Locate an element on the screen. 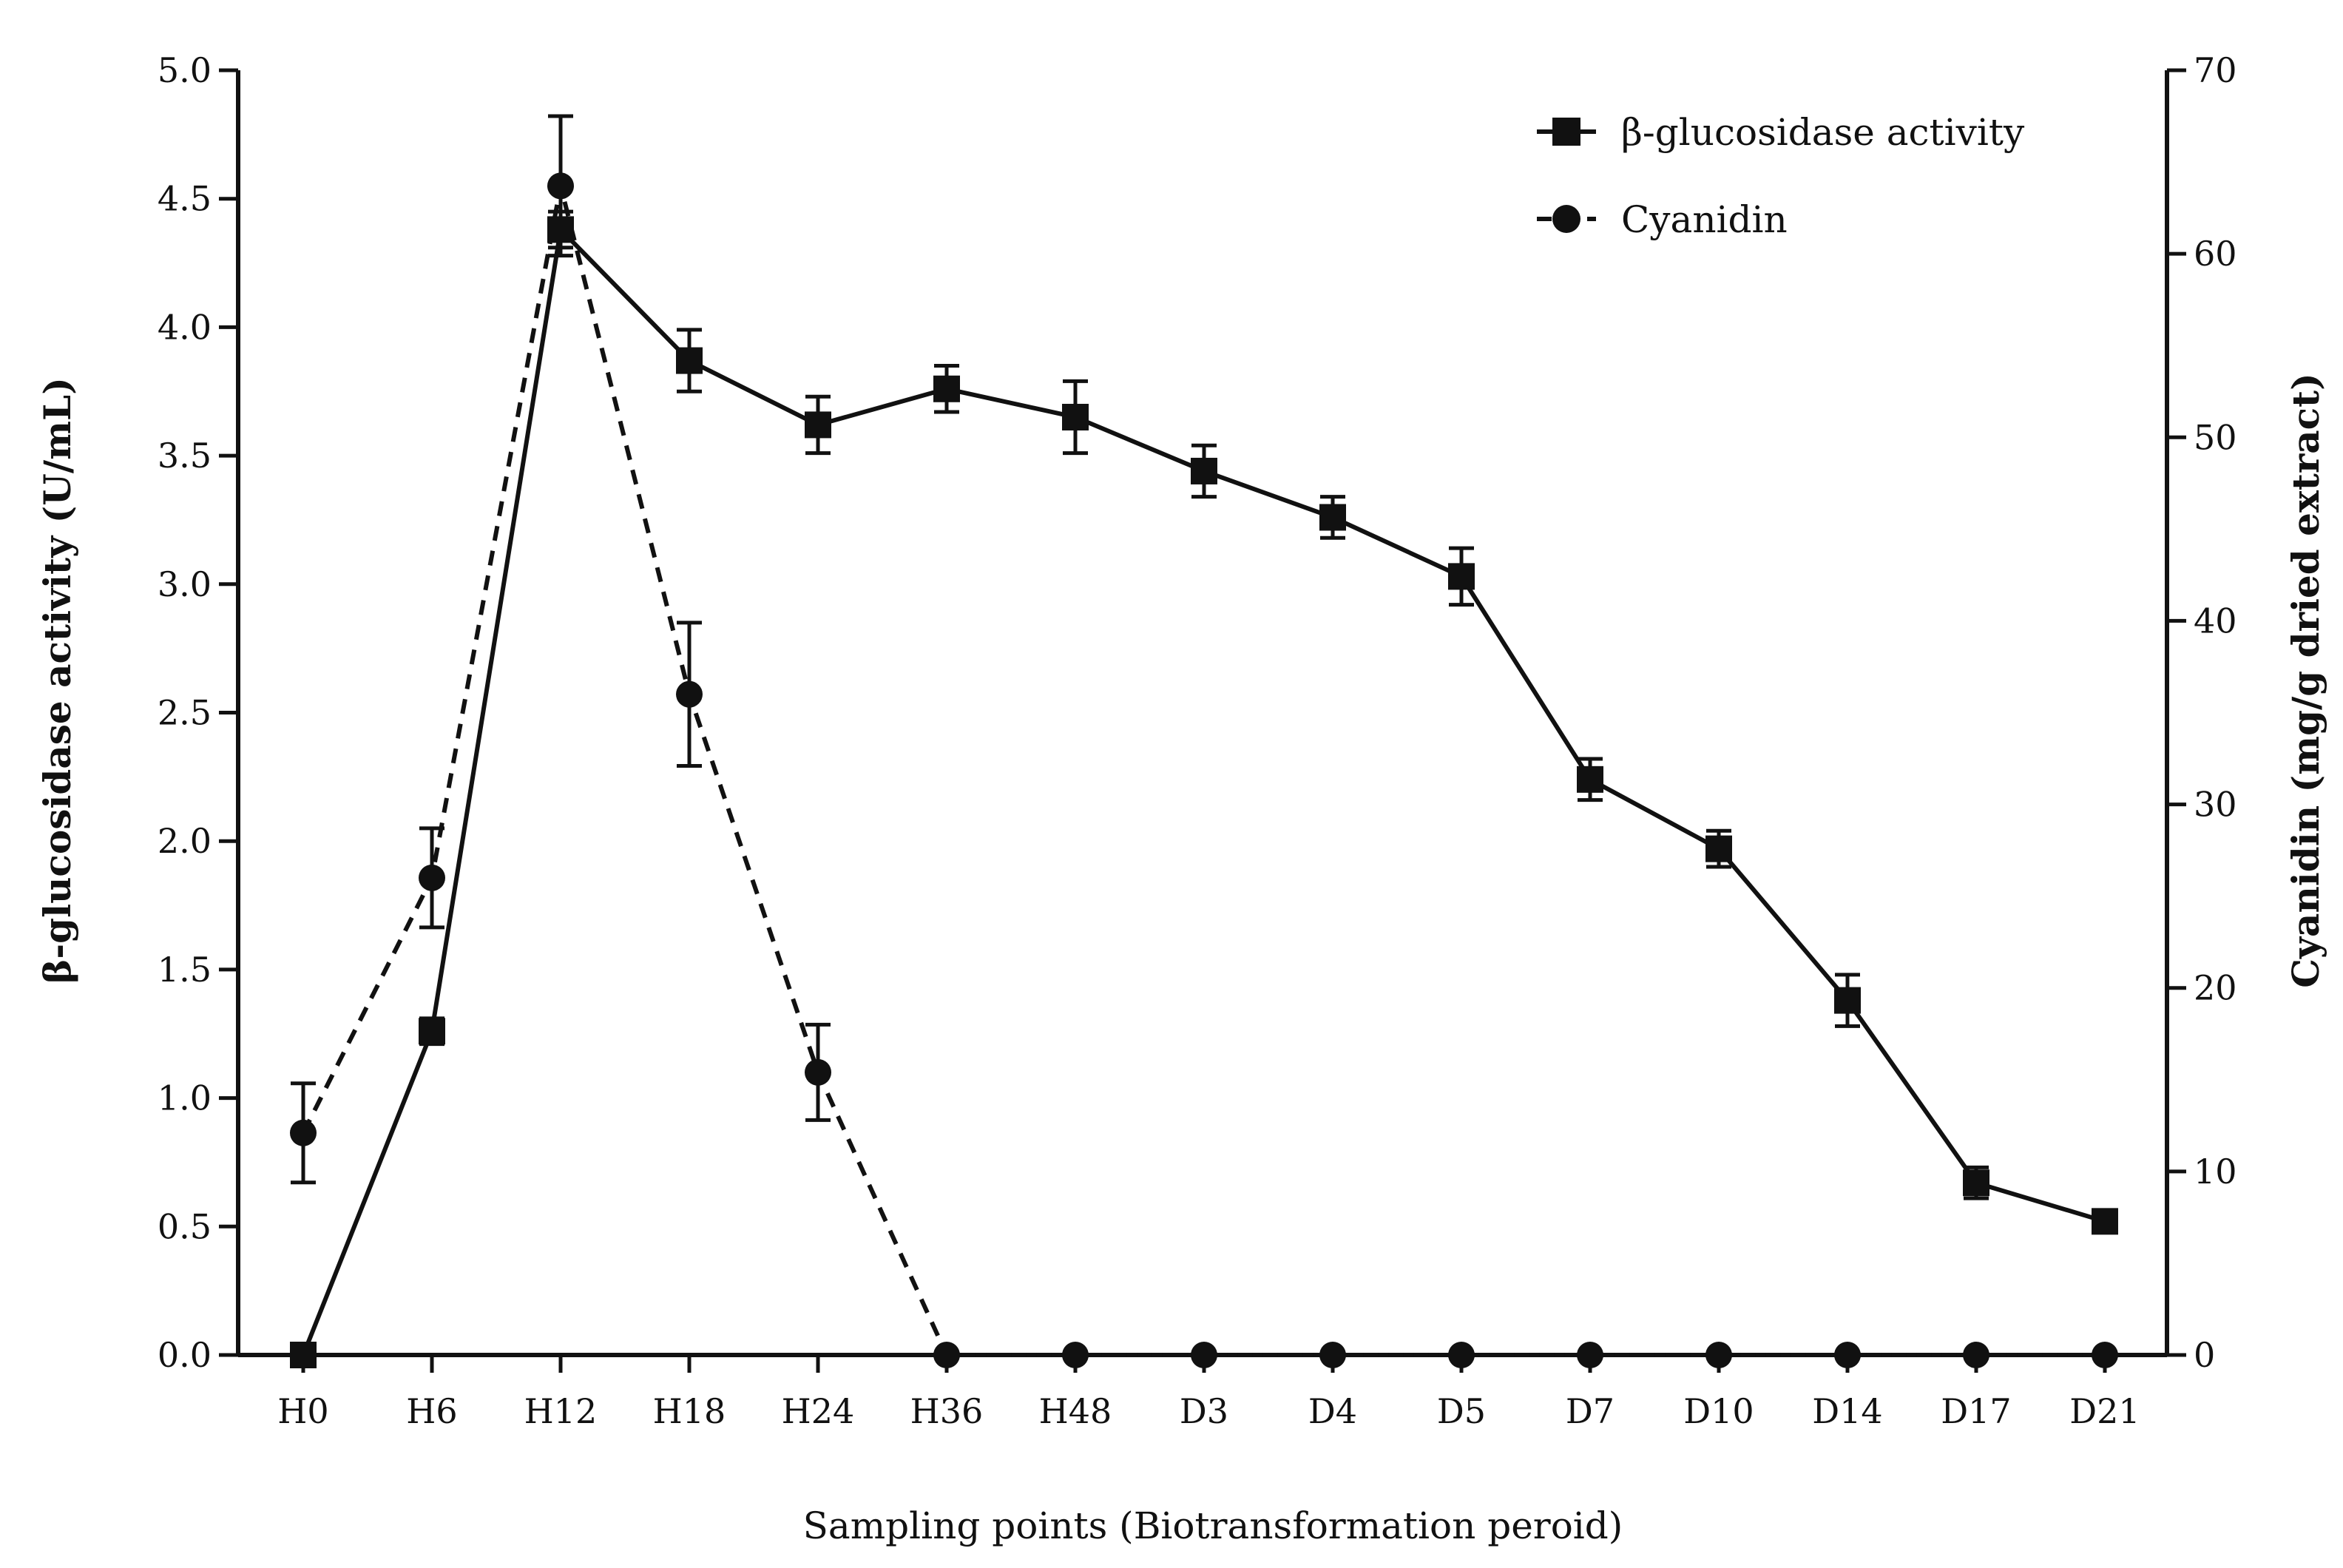 The image size is (2343, 1568). y-right-tick-label: 70 is located at coordinates (2215, 70).